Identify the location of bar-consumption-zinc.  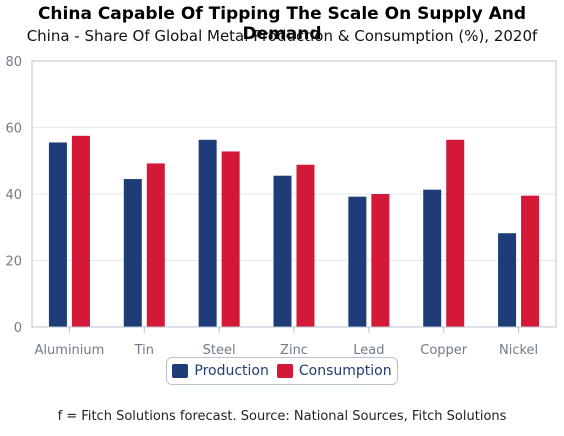
(305, 245).